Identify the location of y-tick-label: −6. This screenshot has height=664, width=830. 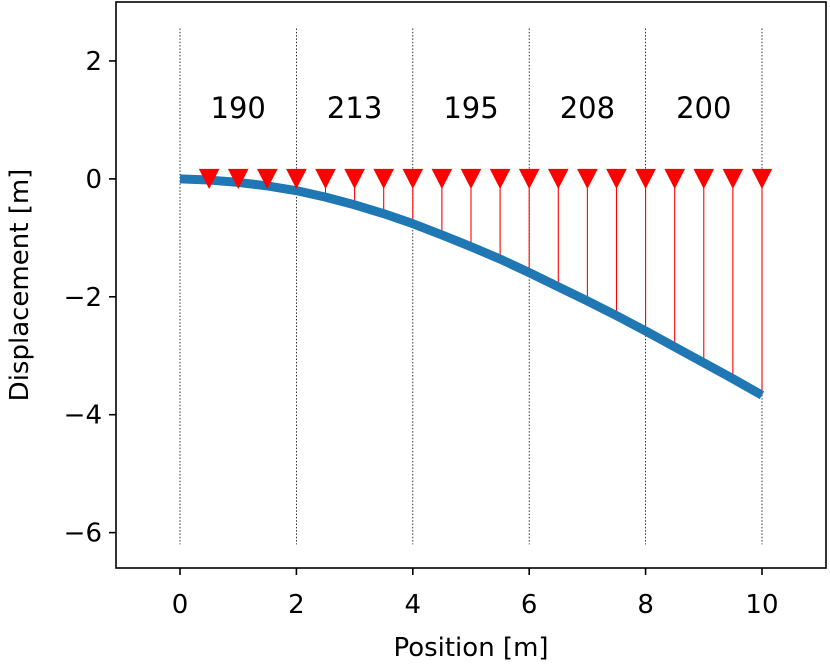
(83, 534).